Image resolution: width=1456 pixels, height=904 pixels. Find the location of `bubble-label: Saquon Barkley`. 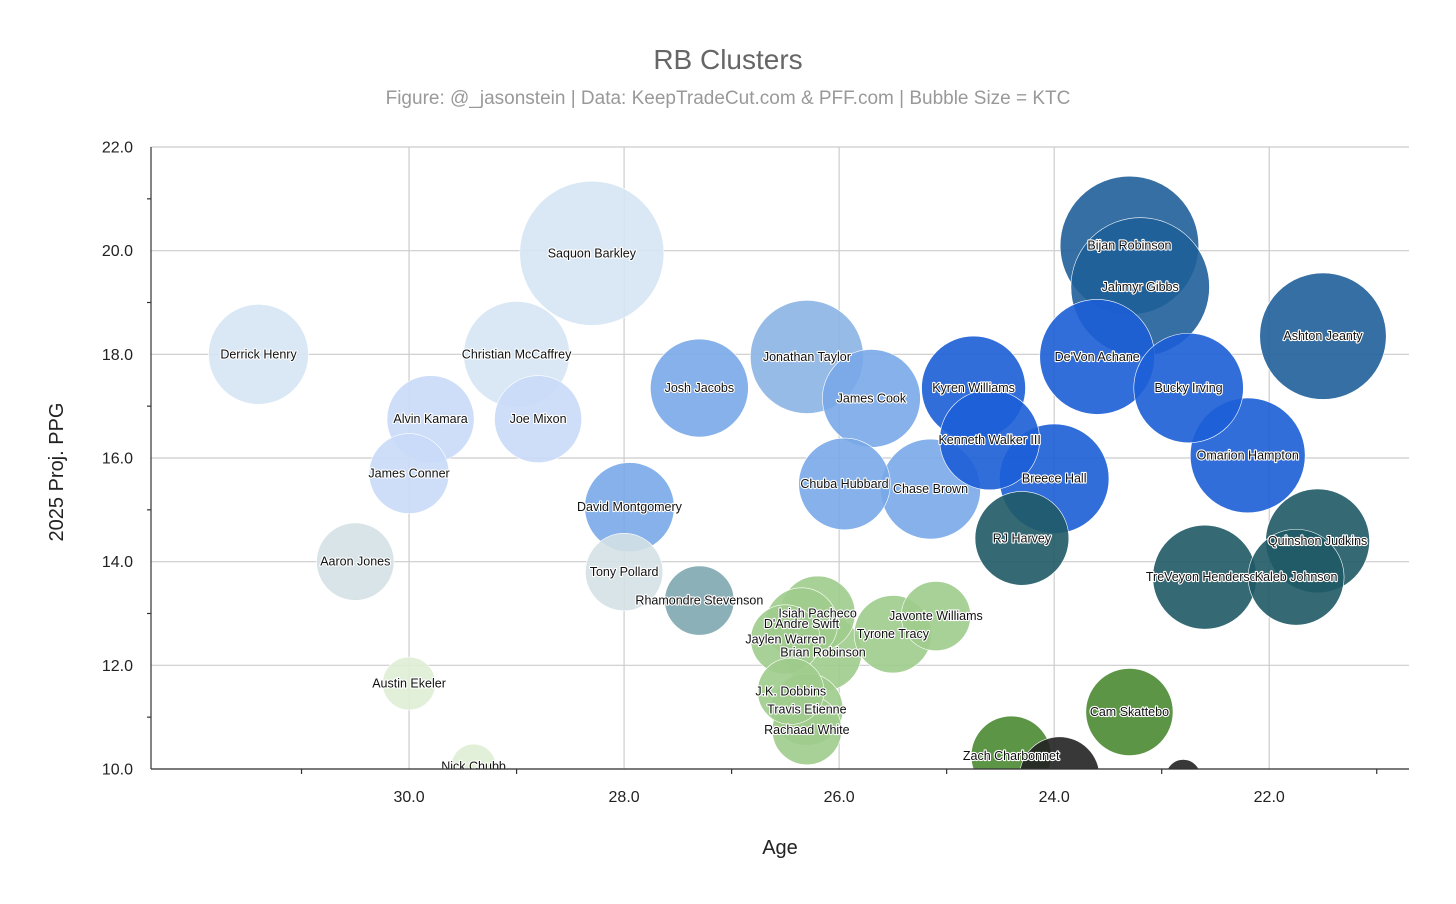

bubble-label: Saquon Barkley is located at coordinates (592, 253).